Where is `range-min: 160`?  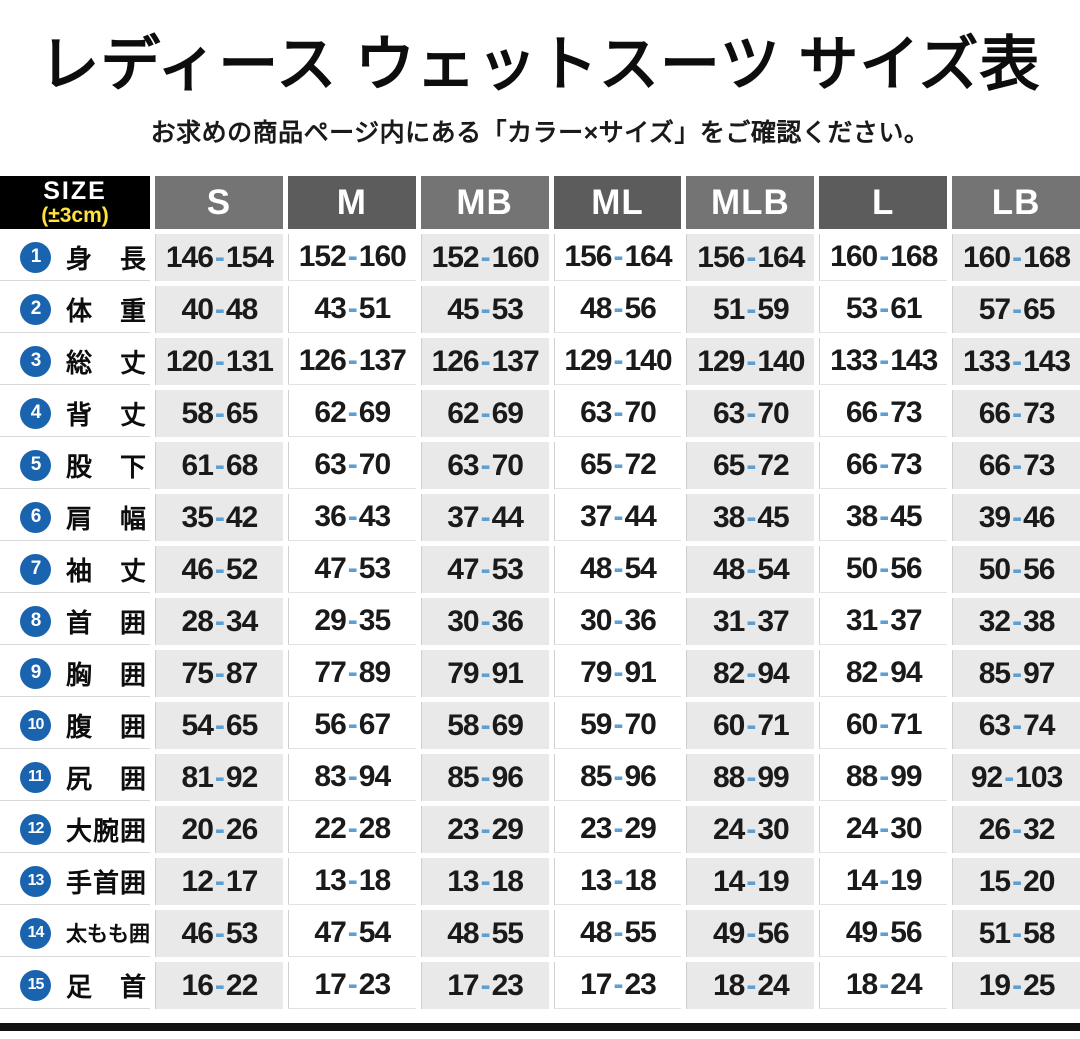 range-min: 160 is located at coordinates (987, 257).